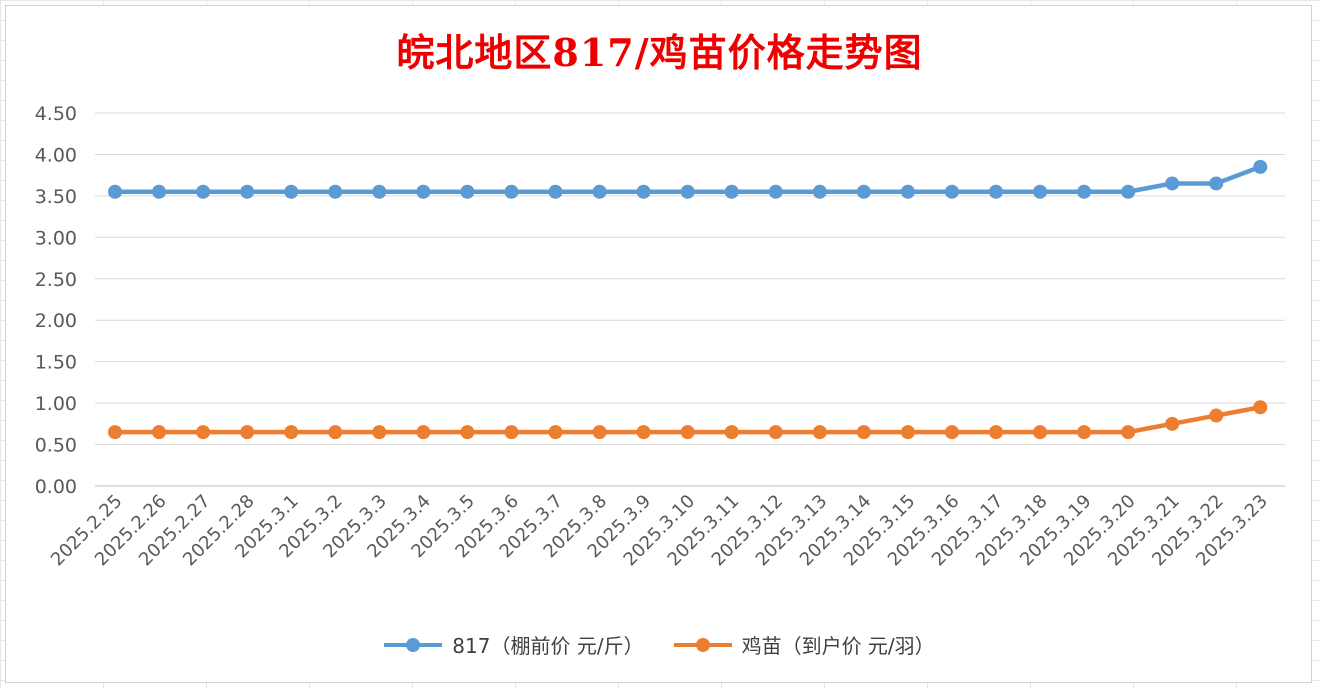 This screenshot has height=689, width=1319. What do you see at coordinates (56, 114) in the screenshot?
I see `y-tick-label: 4.50` at bounding box center [56, 114].